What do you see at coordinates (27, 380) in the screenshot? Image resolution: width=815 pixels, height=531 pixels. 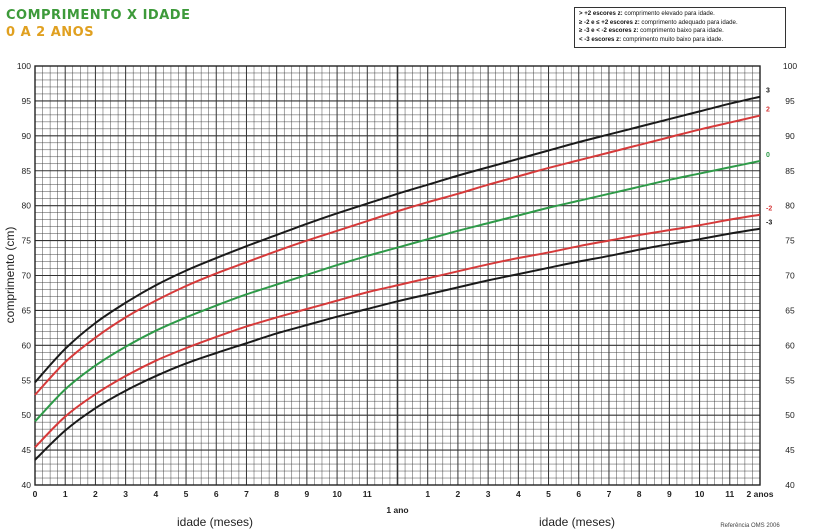 I see `y-tick-label-left: 55` at bounding box center [27, 380].